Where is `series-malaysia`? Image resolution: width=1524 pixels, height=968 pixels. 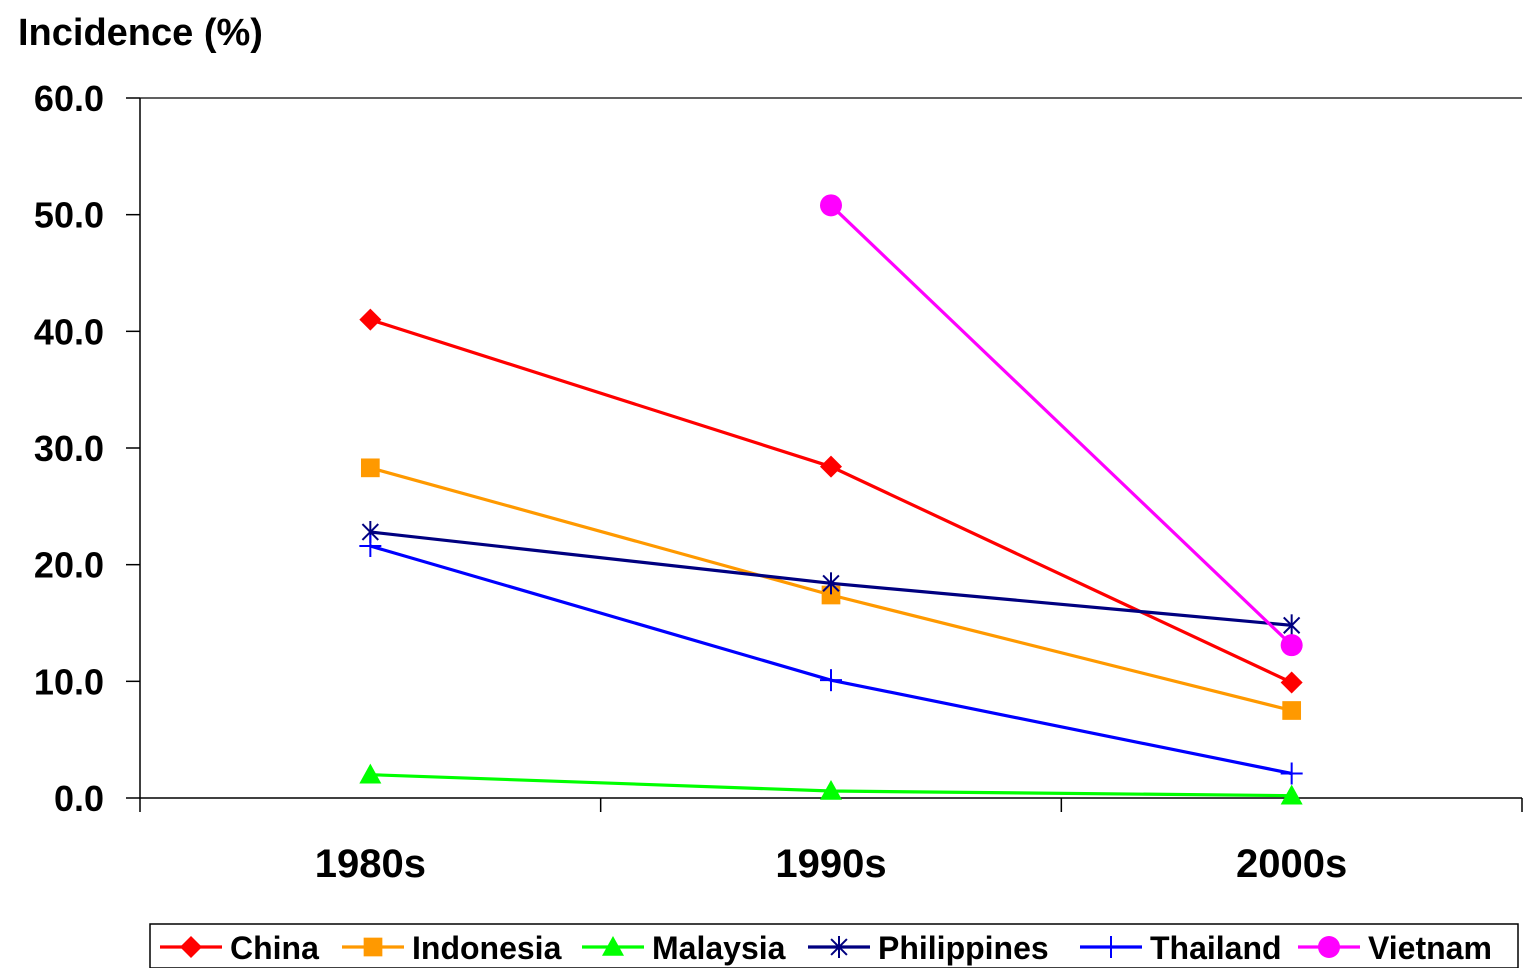
series-malaysia is located at coordinates (831, 784).